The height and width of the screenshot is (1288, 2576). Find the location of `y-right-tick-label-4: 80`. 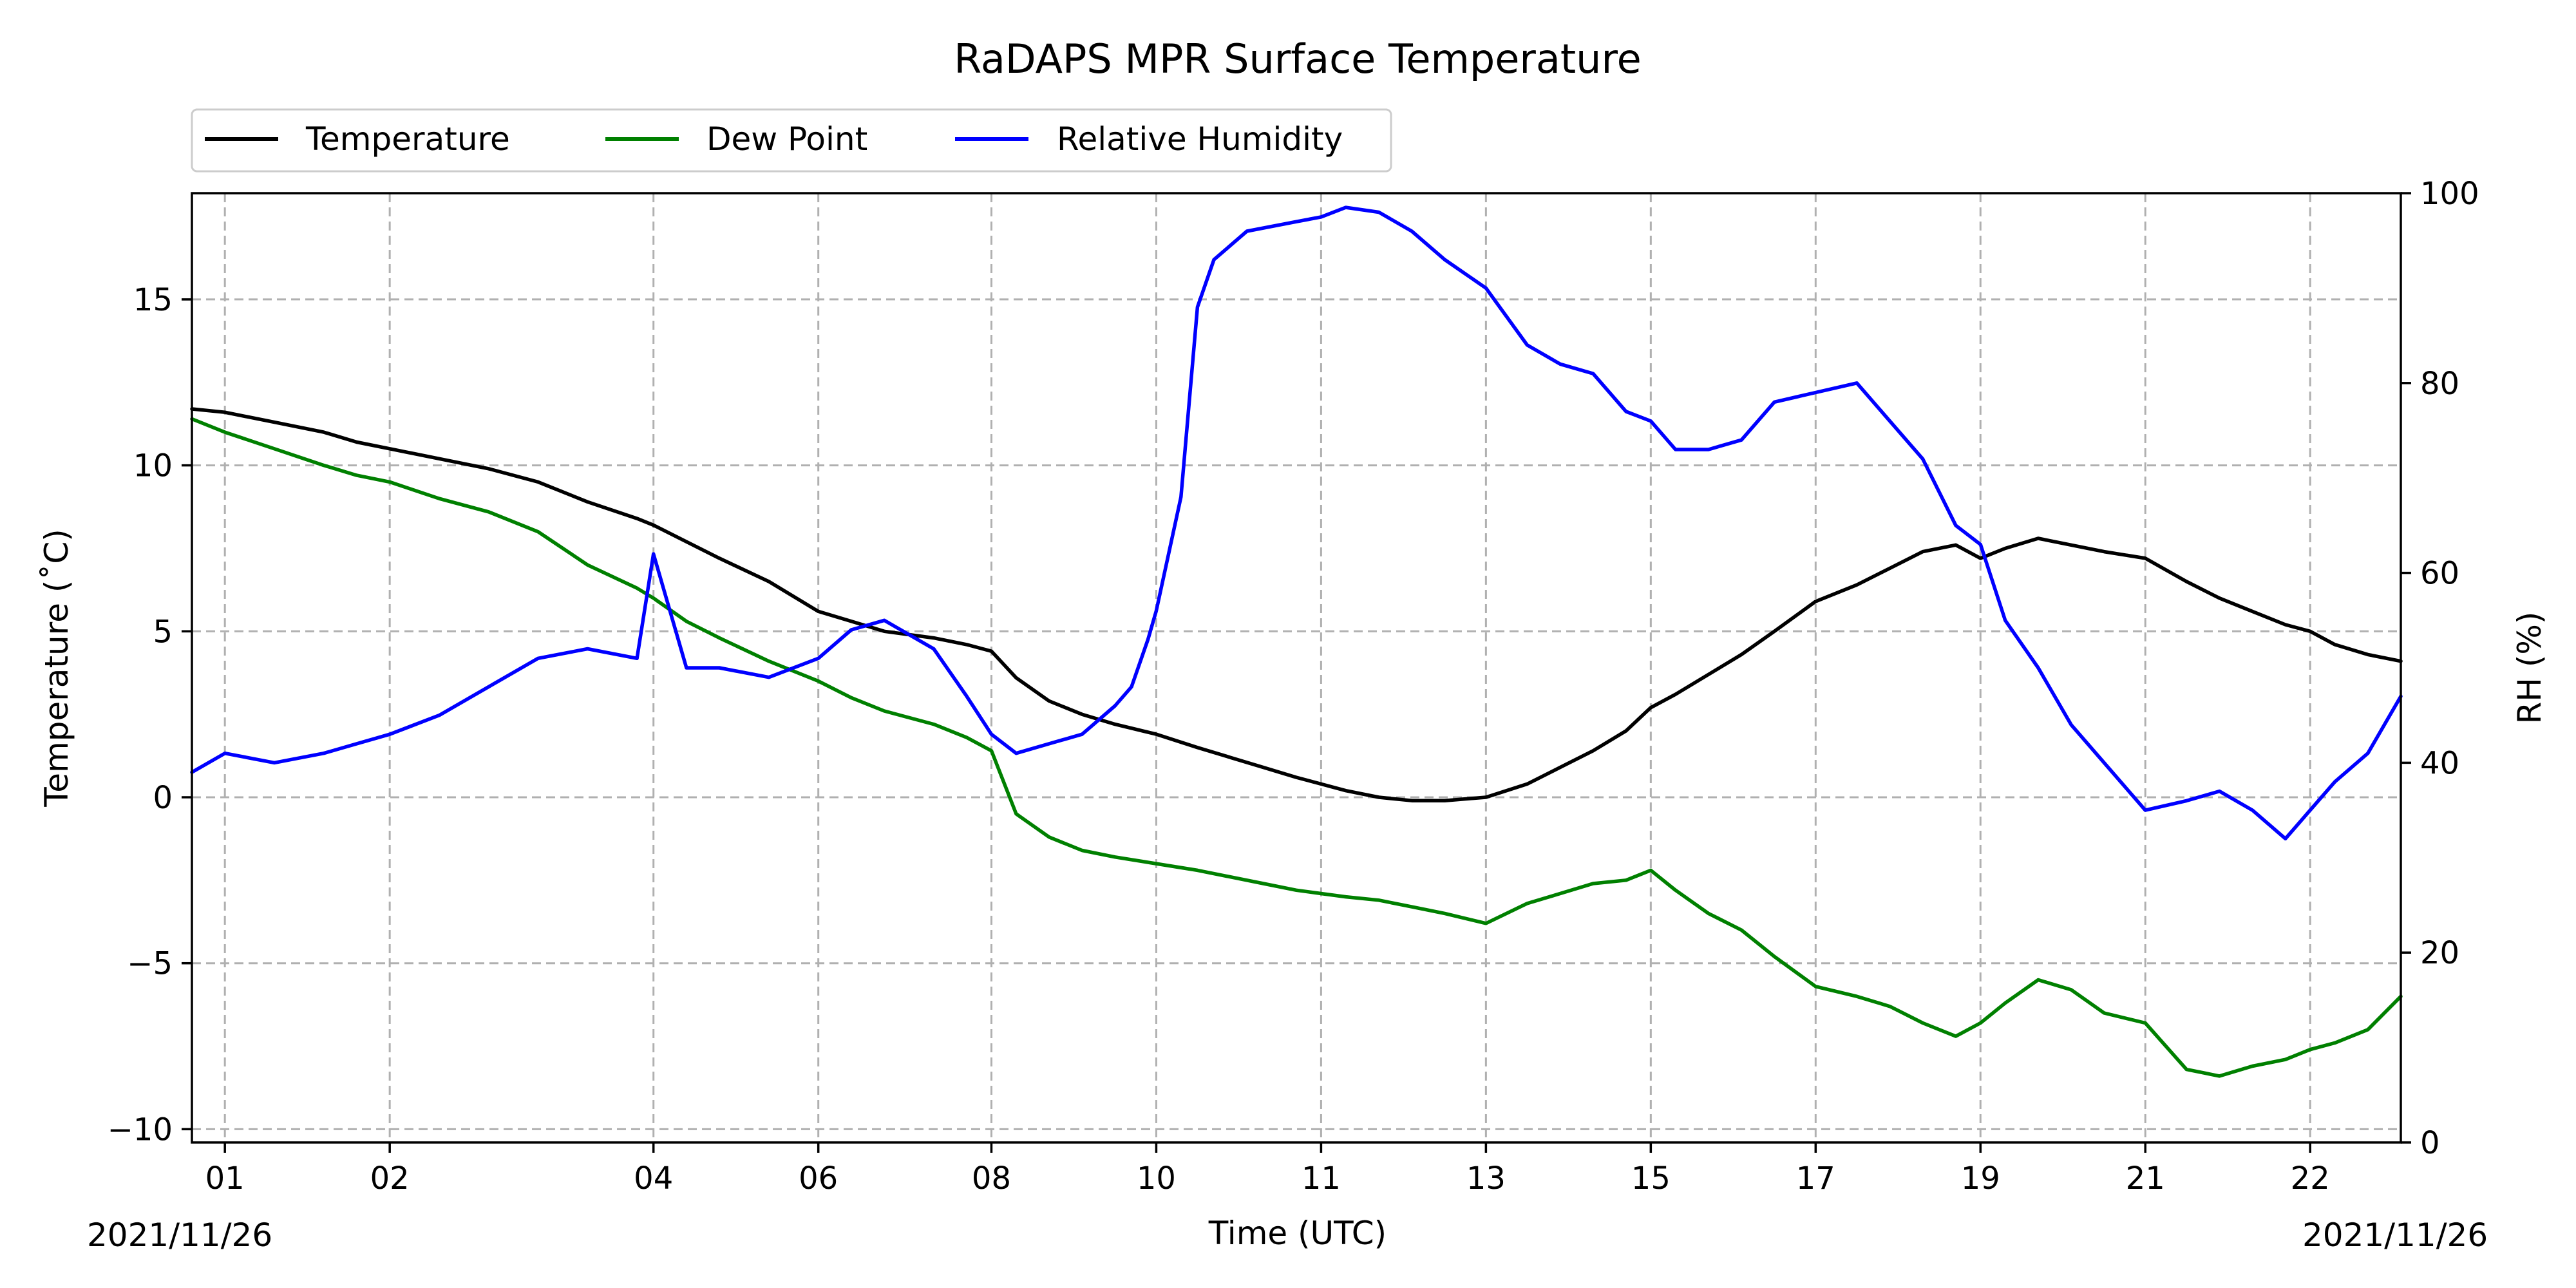

y-right-tick-label-4: 80 is located at coordinates (2439, 384).